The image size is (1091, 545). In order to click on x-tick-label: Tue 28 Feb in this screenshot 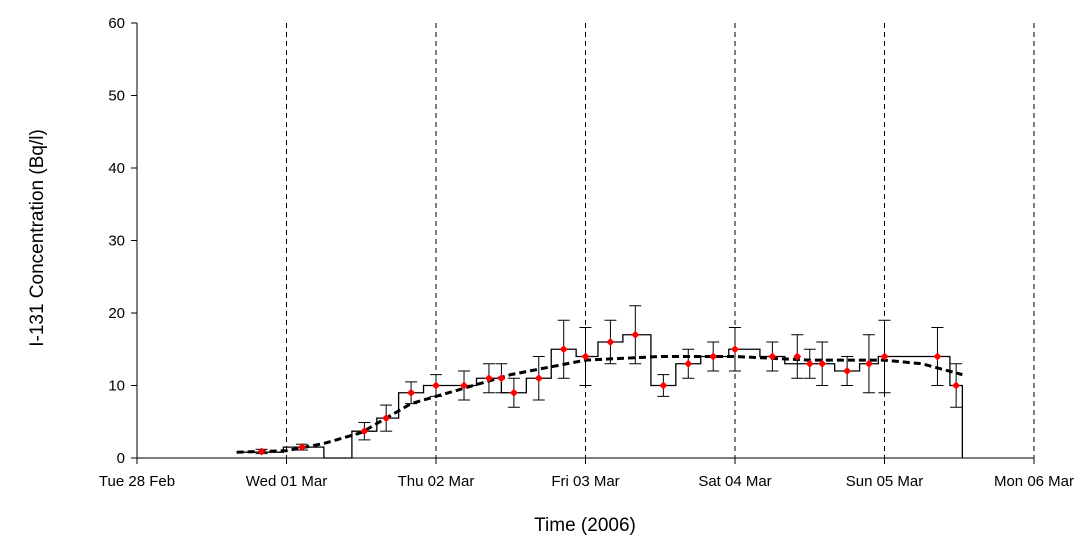, I will do `click(137, 481)`.